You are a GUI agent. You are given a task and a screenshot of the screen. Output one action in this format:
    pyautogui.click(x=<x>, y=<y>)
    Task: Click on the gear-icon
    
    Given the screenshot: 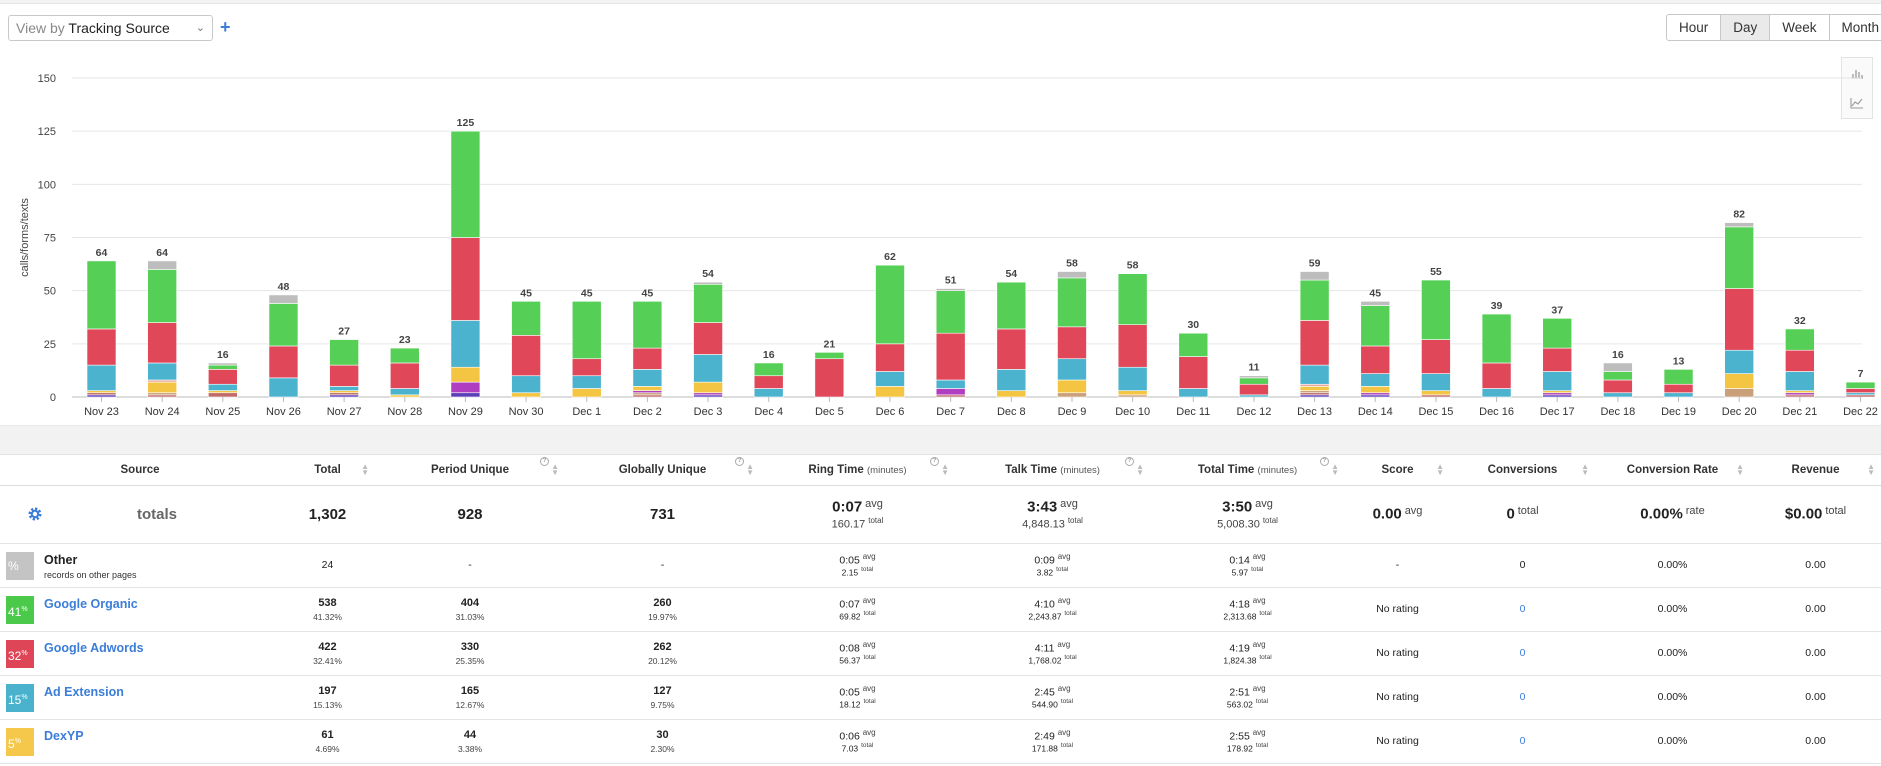 What is the action you would take?
    pyautogui.click(x=35, y=515)
    